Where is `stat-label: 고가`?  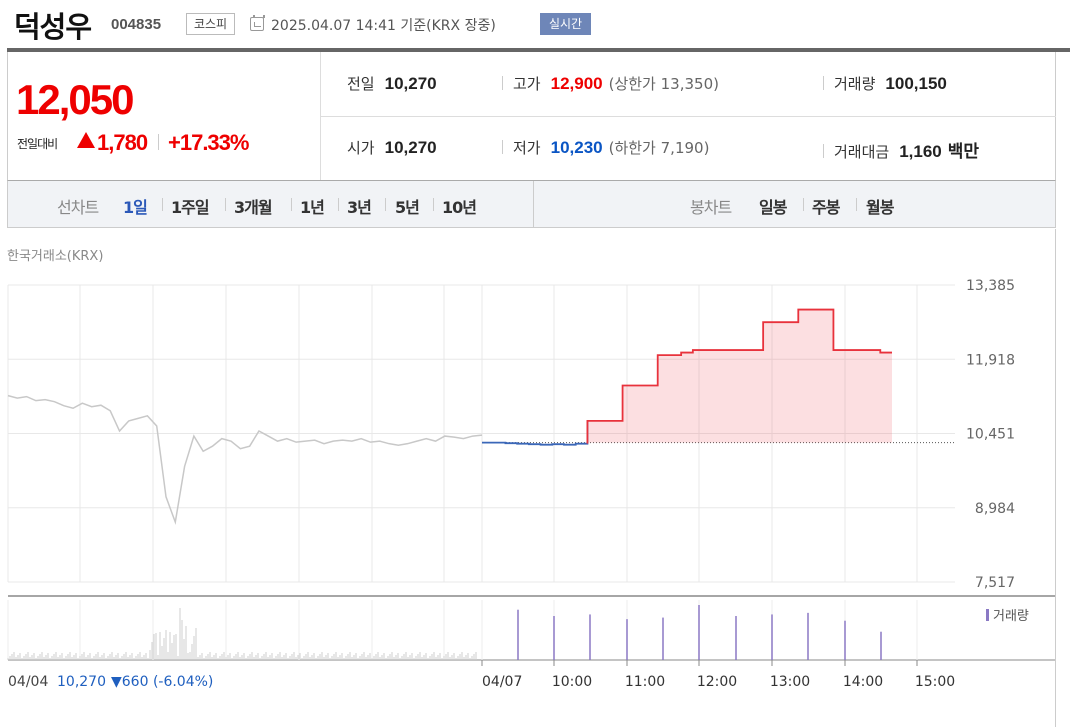 stat-label: 고가 is located at coordinates (527, 84).